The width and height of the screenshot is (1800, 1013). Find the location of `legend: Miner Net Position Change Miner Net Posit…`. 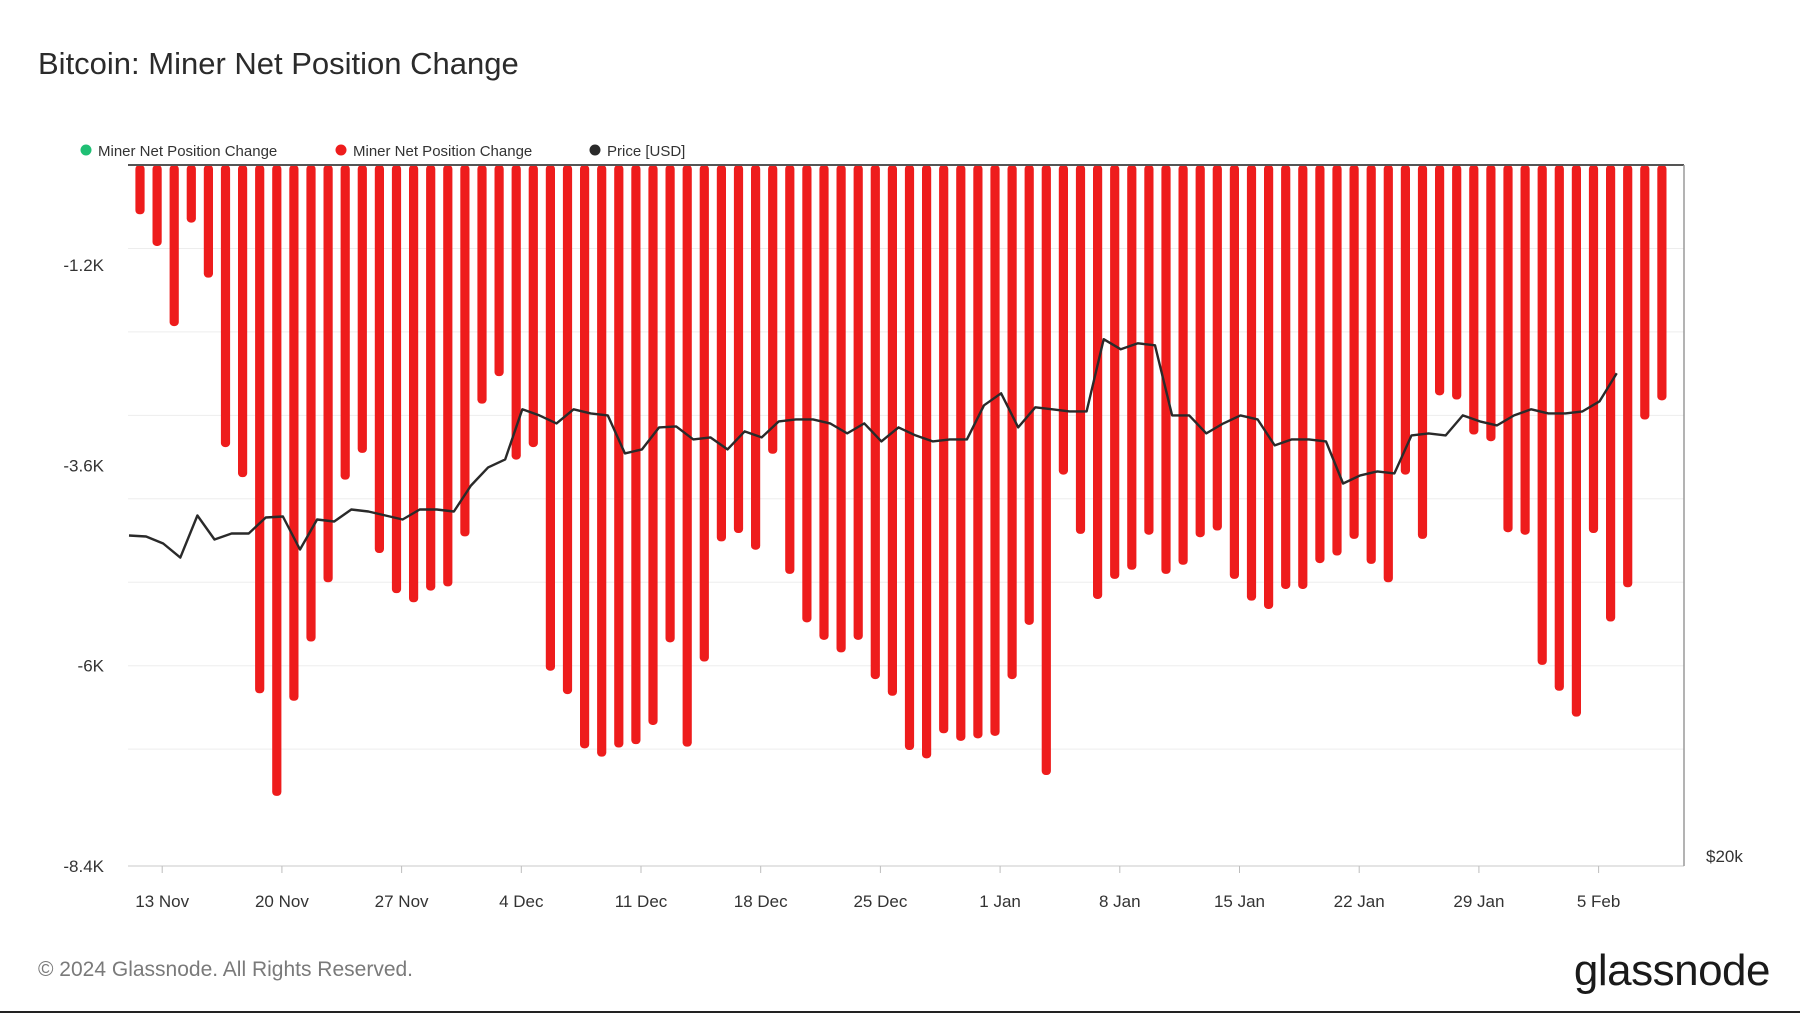

legend: Miner Net Position Change Miner Net Posit… is located at coordinates (383, 151).